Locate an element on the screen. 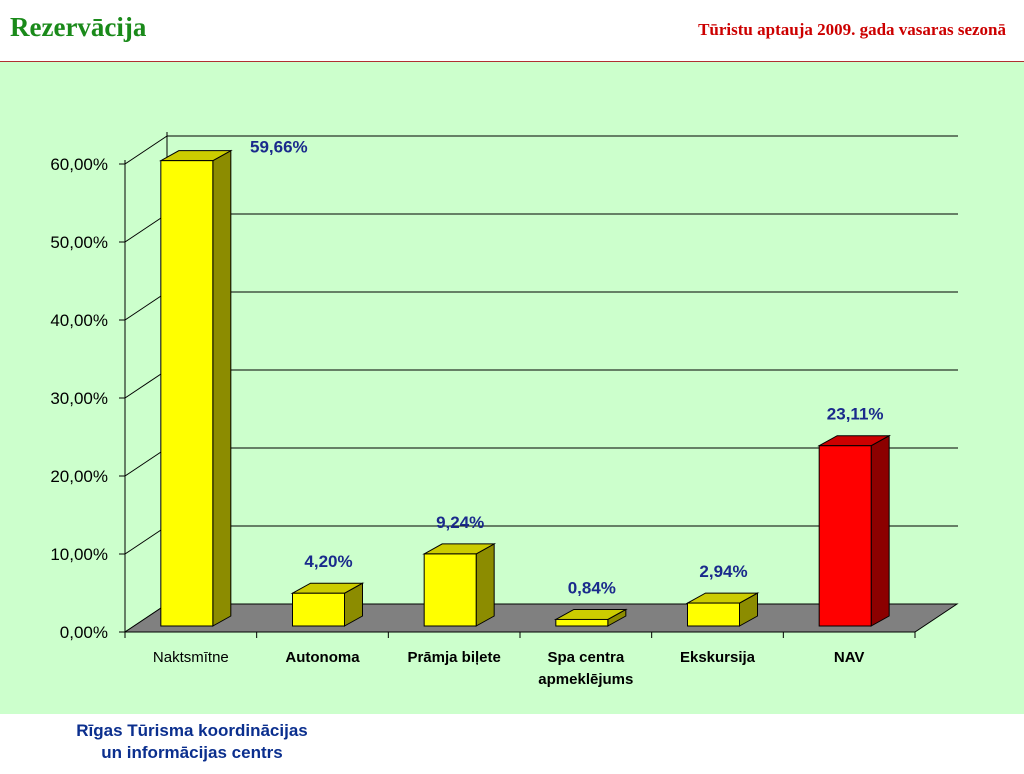  data-label: 4,20% is located at coordinates (328, 561).